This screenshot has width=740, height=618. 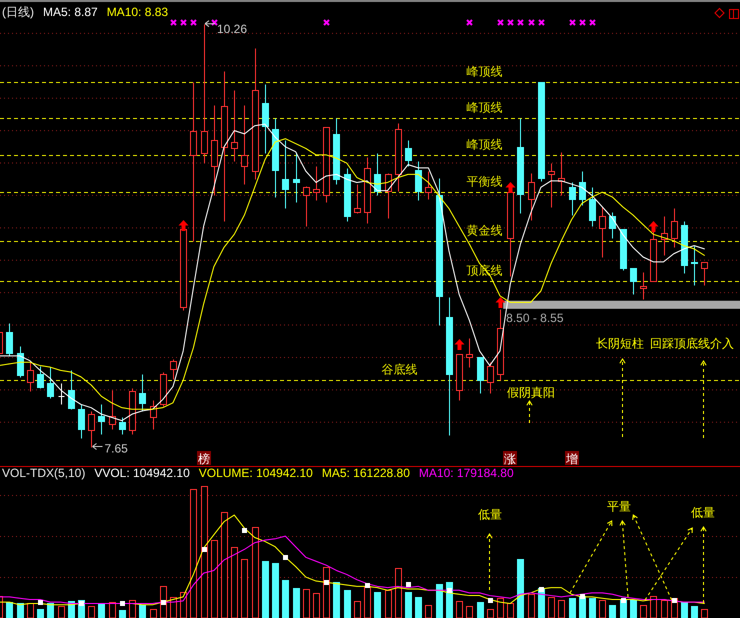 What do you see at coordinates (466, 473) in the screenshot?
I see `text: MA10: 179184.80` at bounding box center [466, 473].